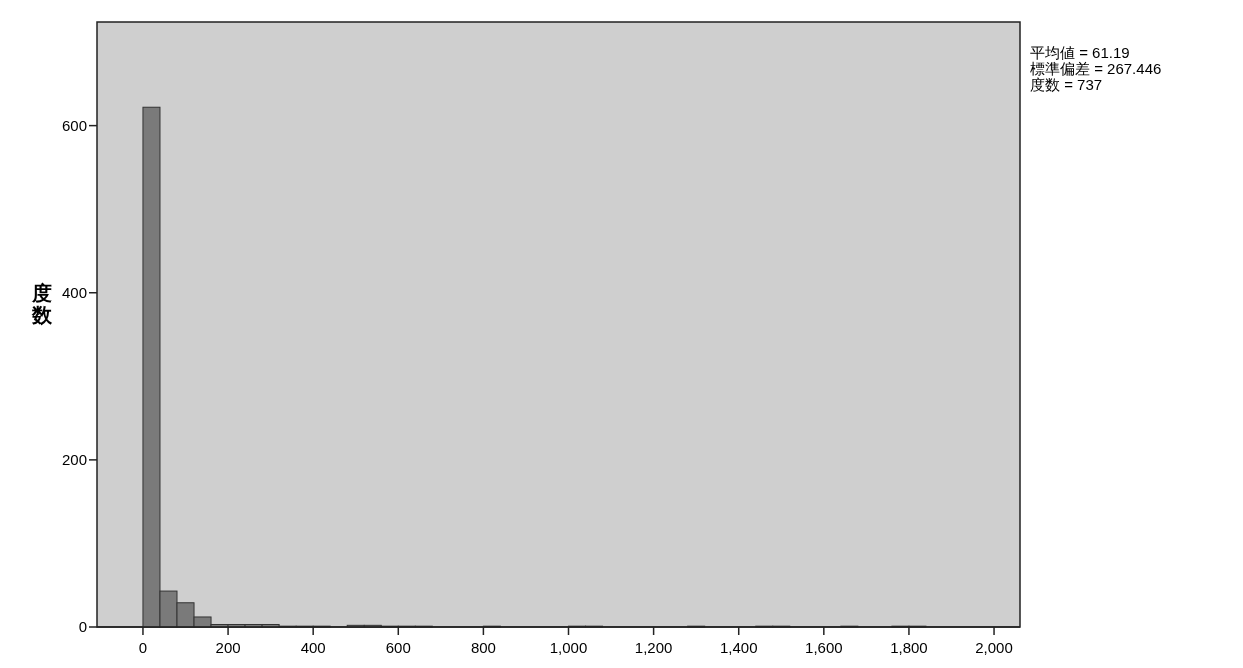  What do you see at coordinates (228, 647) in the screenshot?
I see `x-tick-label: 200` at bounding box center [228, 647].